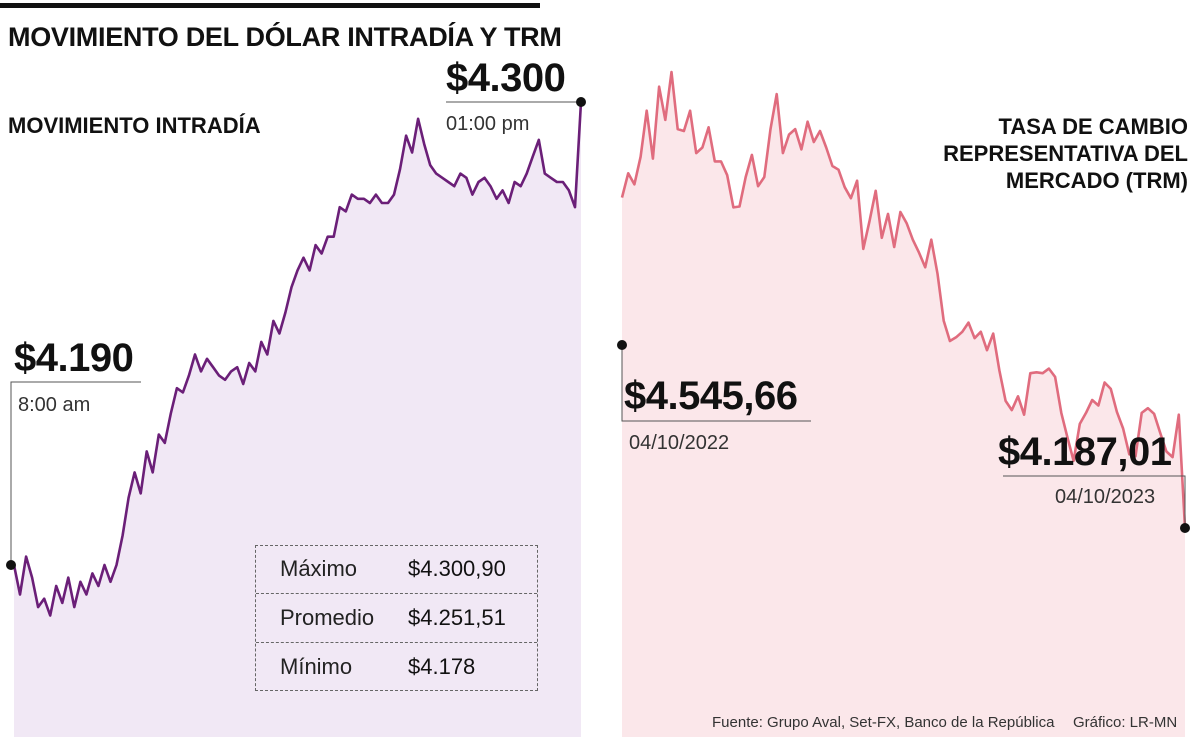 This screenshot has width=1200, height=737. What do you see at coordinates (581, 102) in the screenshot?
I see `intraday-end-dot` at bounding box center [581, 102].